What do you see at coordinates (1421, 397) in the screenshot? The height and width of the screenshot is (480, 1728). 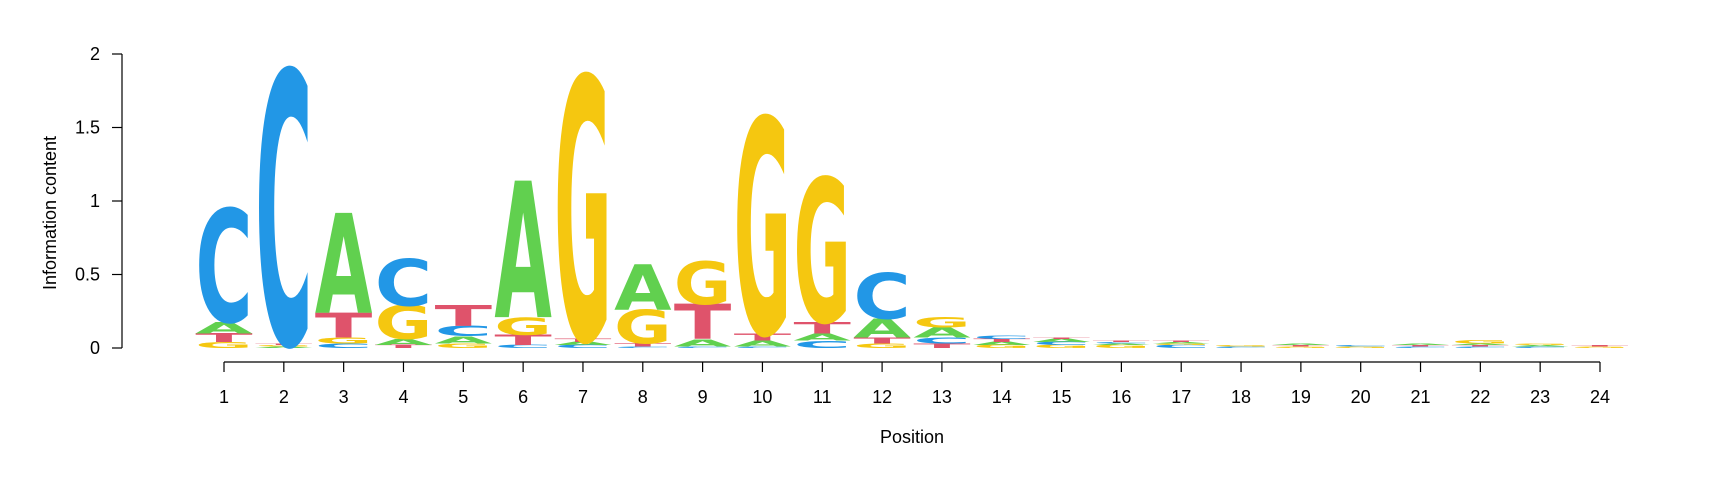 I see `x-tick-label: 21` at bounding box center [1421, 397].